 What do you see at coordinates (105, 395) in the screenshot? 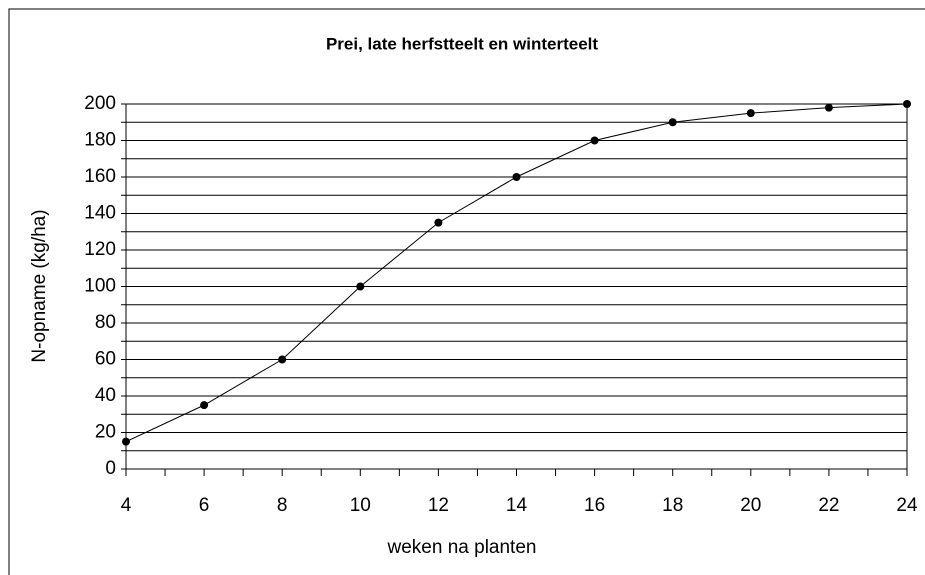
I see `y-tick-label: 40` at bounding box center [105, 395].